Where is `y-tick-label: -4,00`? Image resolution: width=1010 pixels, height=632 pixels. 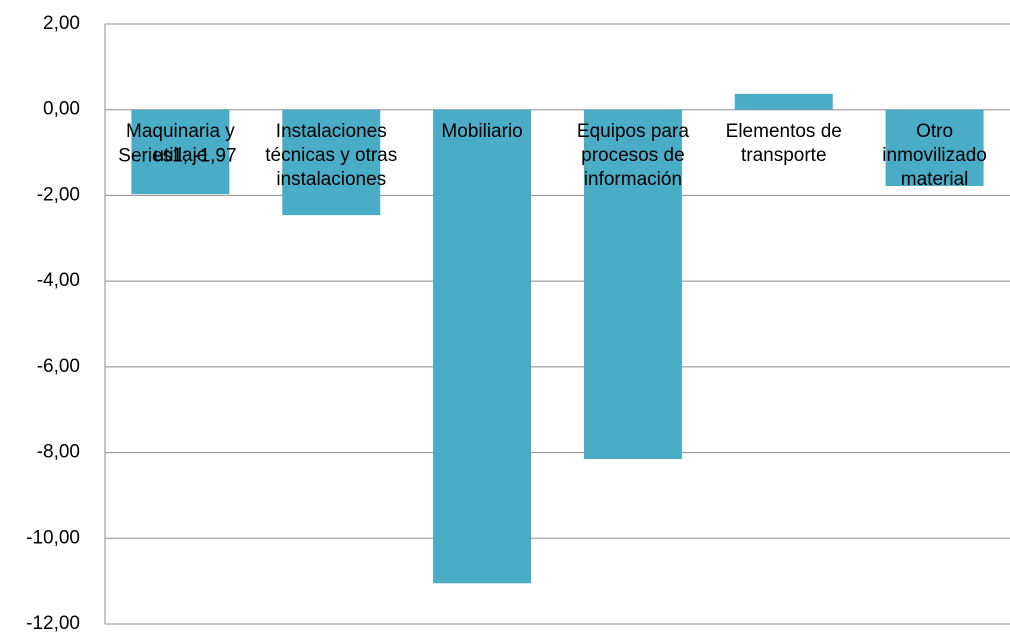 y-tick-label: -4,00 is located at coordinates (58, 280).